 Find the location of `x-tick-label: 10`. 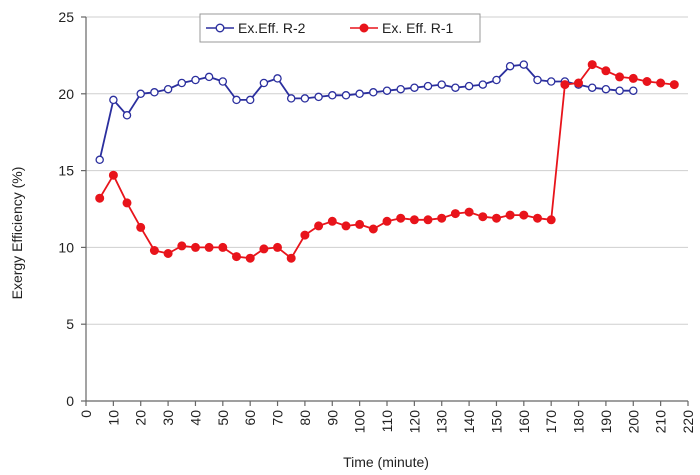

x-tick-label: 10 is located at coordinates (113, 418).